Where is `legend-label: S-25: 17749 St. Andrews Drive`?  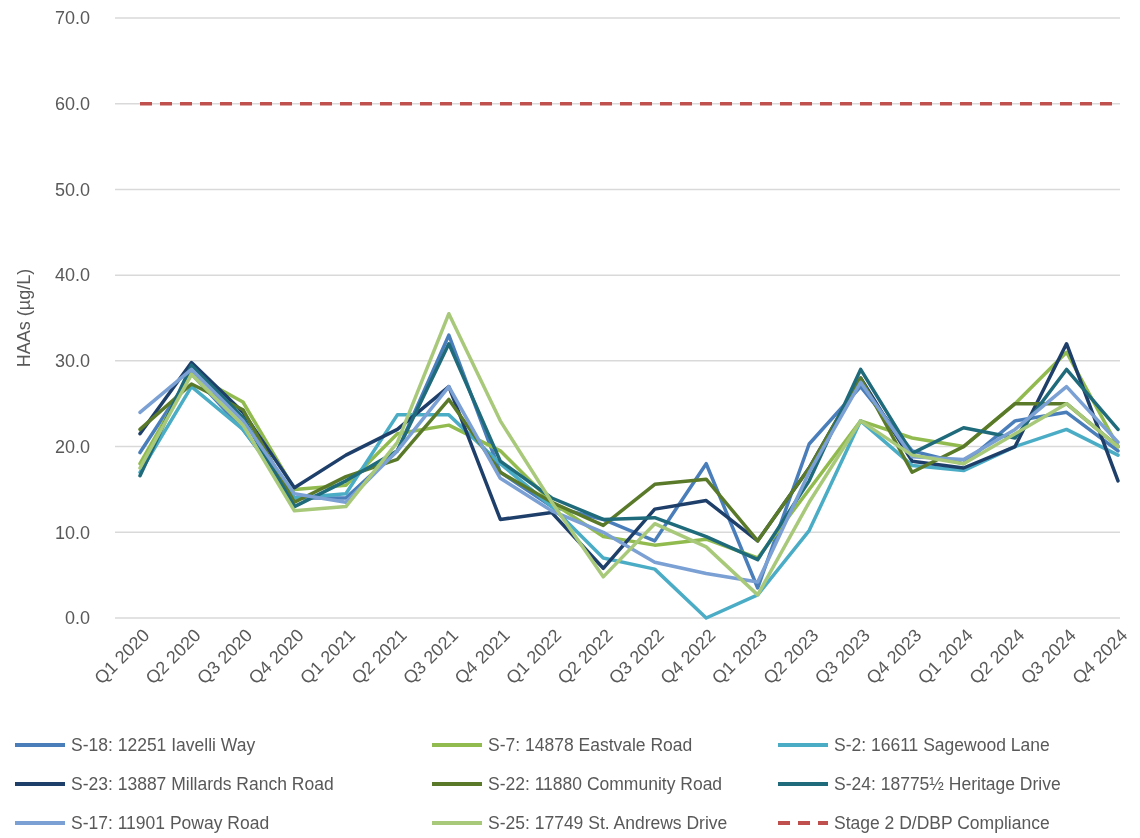 legend-label: S-25: 17749 St. Andrews Drive is located at coordinates (608, 823).